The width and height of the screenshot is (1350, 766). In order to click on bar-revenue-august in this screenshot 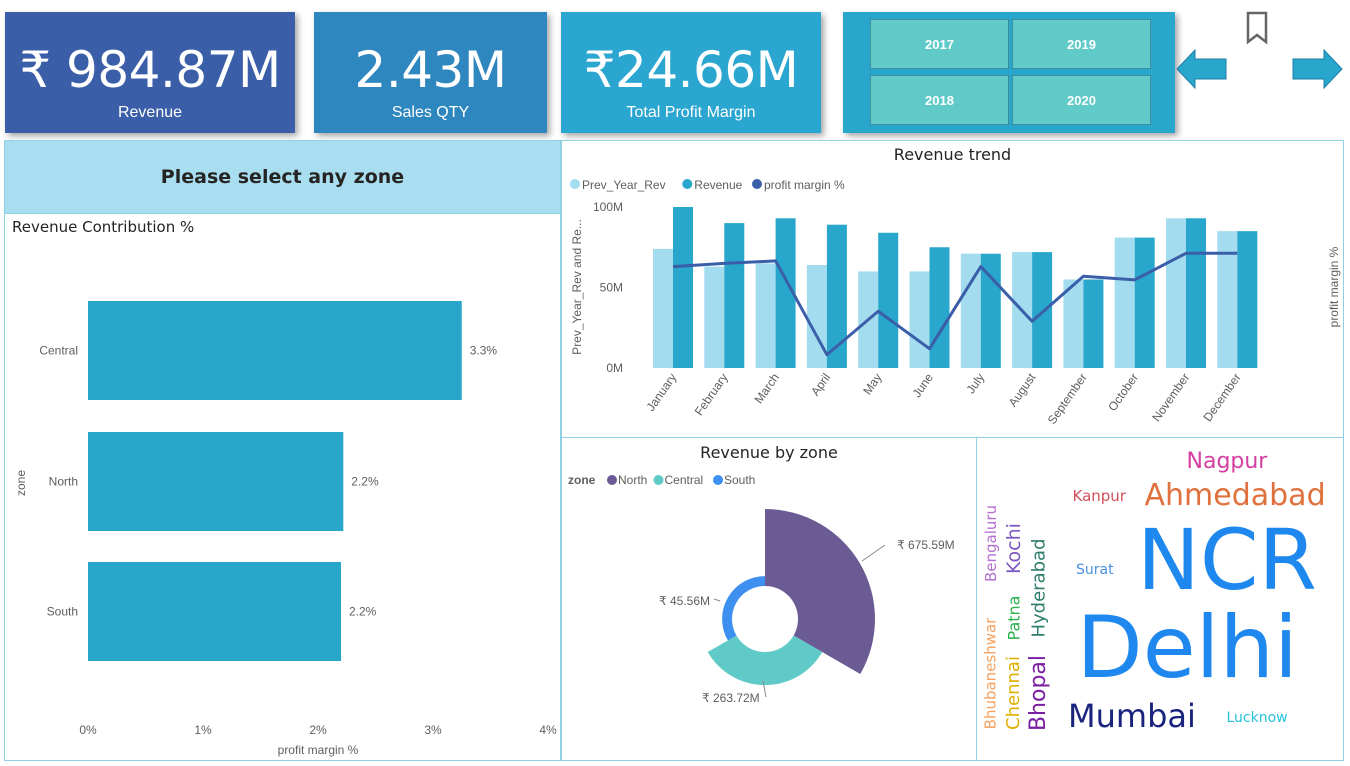, I will do `click(1042, 310)`.